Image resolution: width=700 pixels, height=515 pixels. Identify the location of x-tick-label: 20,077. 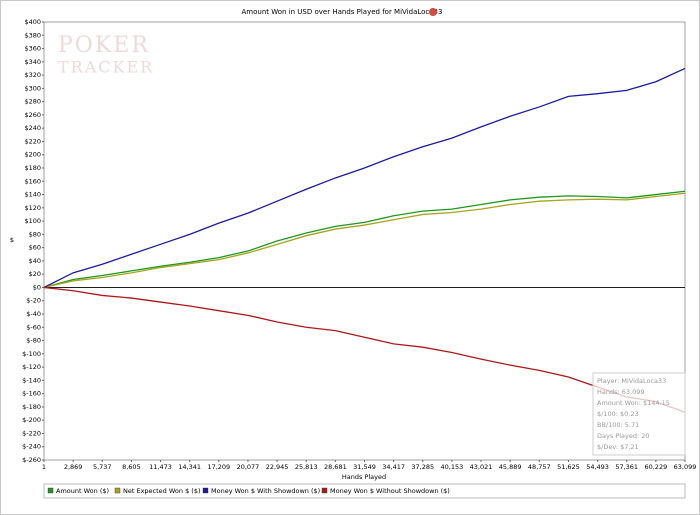
(248, 467).